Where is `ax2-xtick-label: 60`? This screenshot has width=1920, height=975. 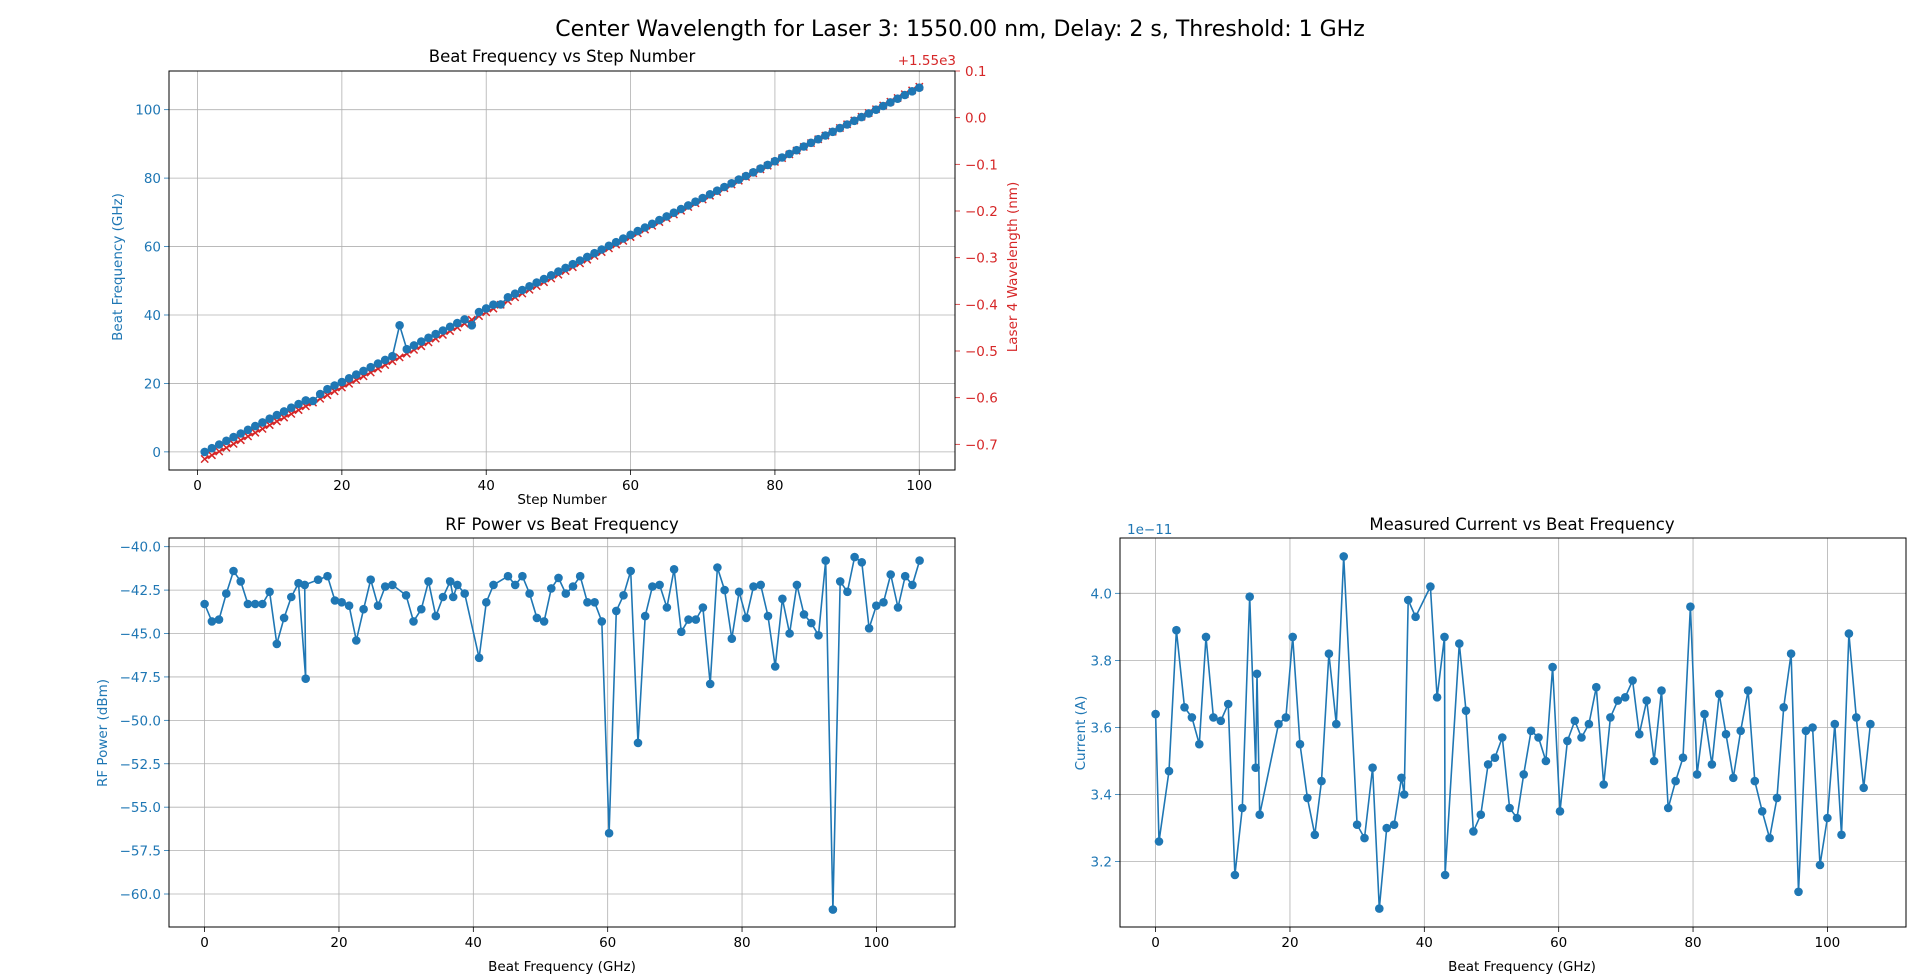
ax2-xtick-label: 60 is located at coordinates (607, 943).